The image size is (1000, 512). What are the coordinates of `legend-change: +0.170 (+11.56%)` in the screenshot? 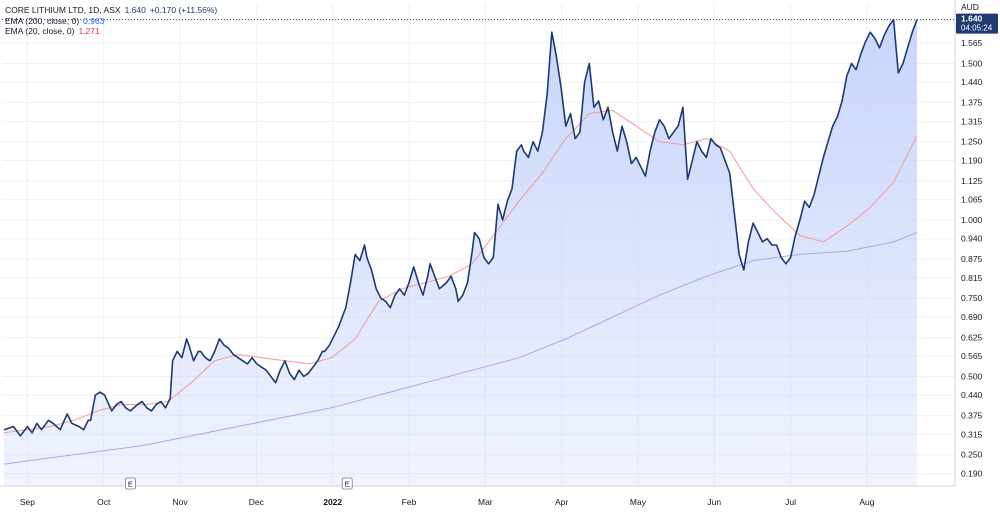 It's located at (183, 10).